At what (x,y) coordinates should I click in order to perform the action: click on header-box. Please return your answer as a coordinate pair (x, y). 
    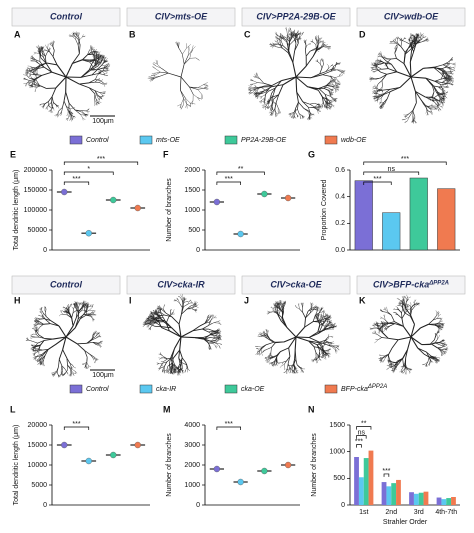
    Looking at the image, I should click on (66, 17).